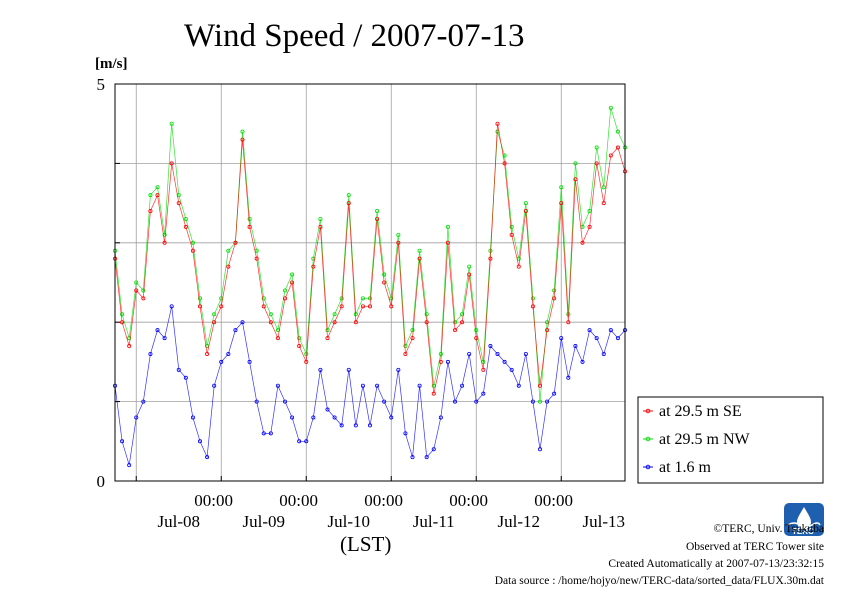 This screenshot has width=842, height=595. I want to click on legend-marker, so click(648, 411).